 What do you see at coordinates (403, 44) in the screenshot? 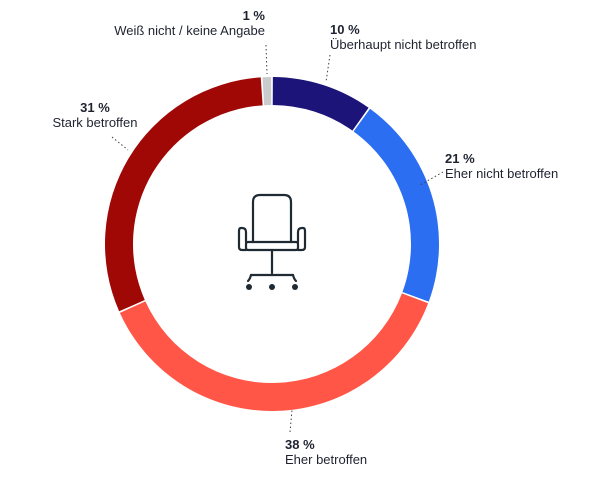
I see `category-label-ueberhaupt-nicht-betroffen: Überhaupt nicht betroffen` at bounding box center [403, 44].